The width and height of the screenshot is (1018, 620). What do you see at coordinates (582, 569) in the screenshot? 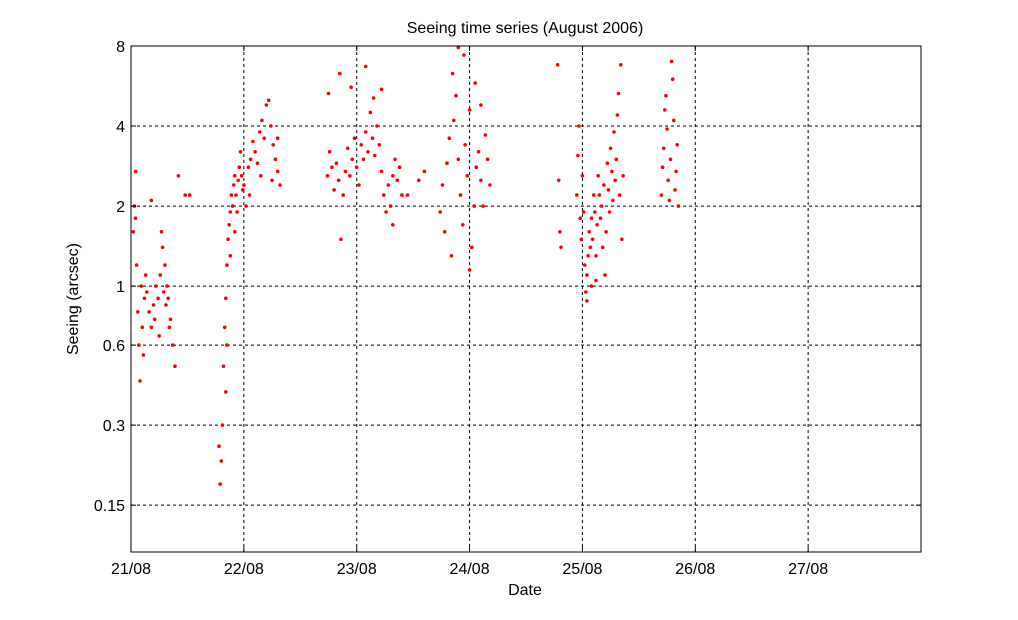
I see `x-tick-label: 25/08` at bounding box center [582, 569].